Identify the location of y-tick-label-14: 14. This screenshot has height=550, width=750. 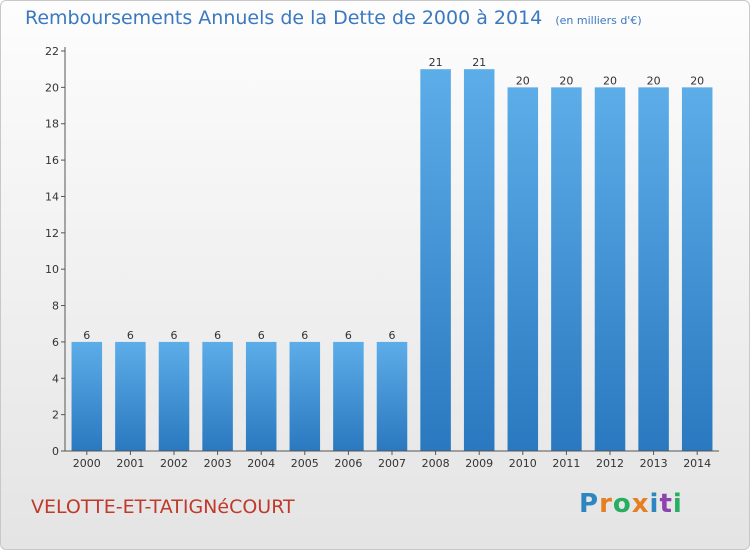
(52, 196).